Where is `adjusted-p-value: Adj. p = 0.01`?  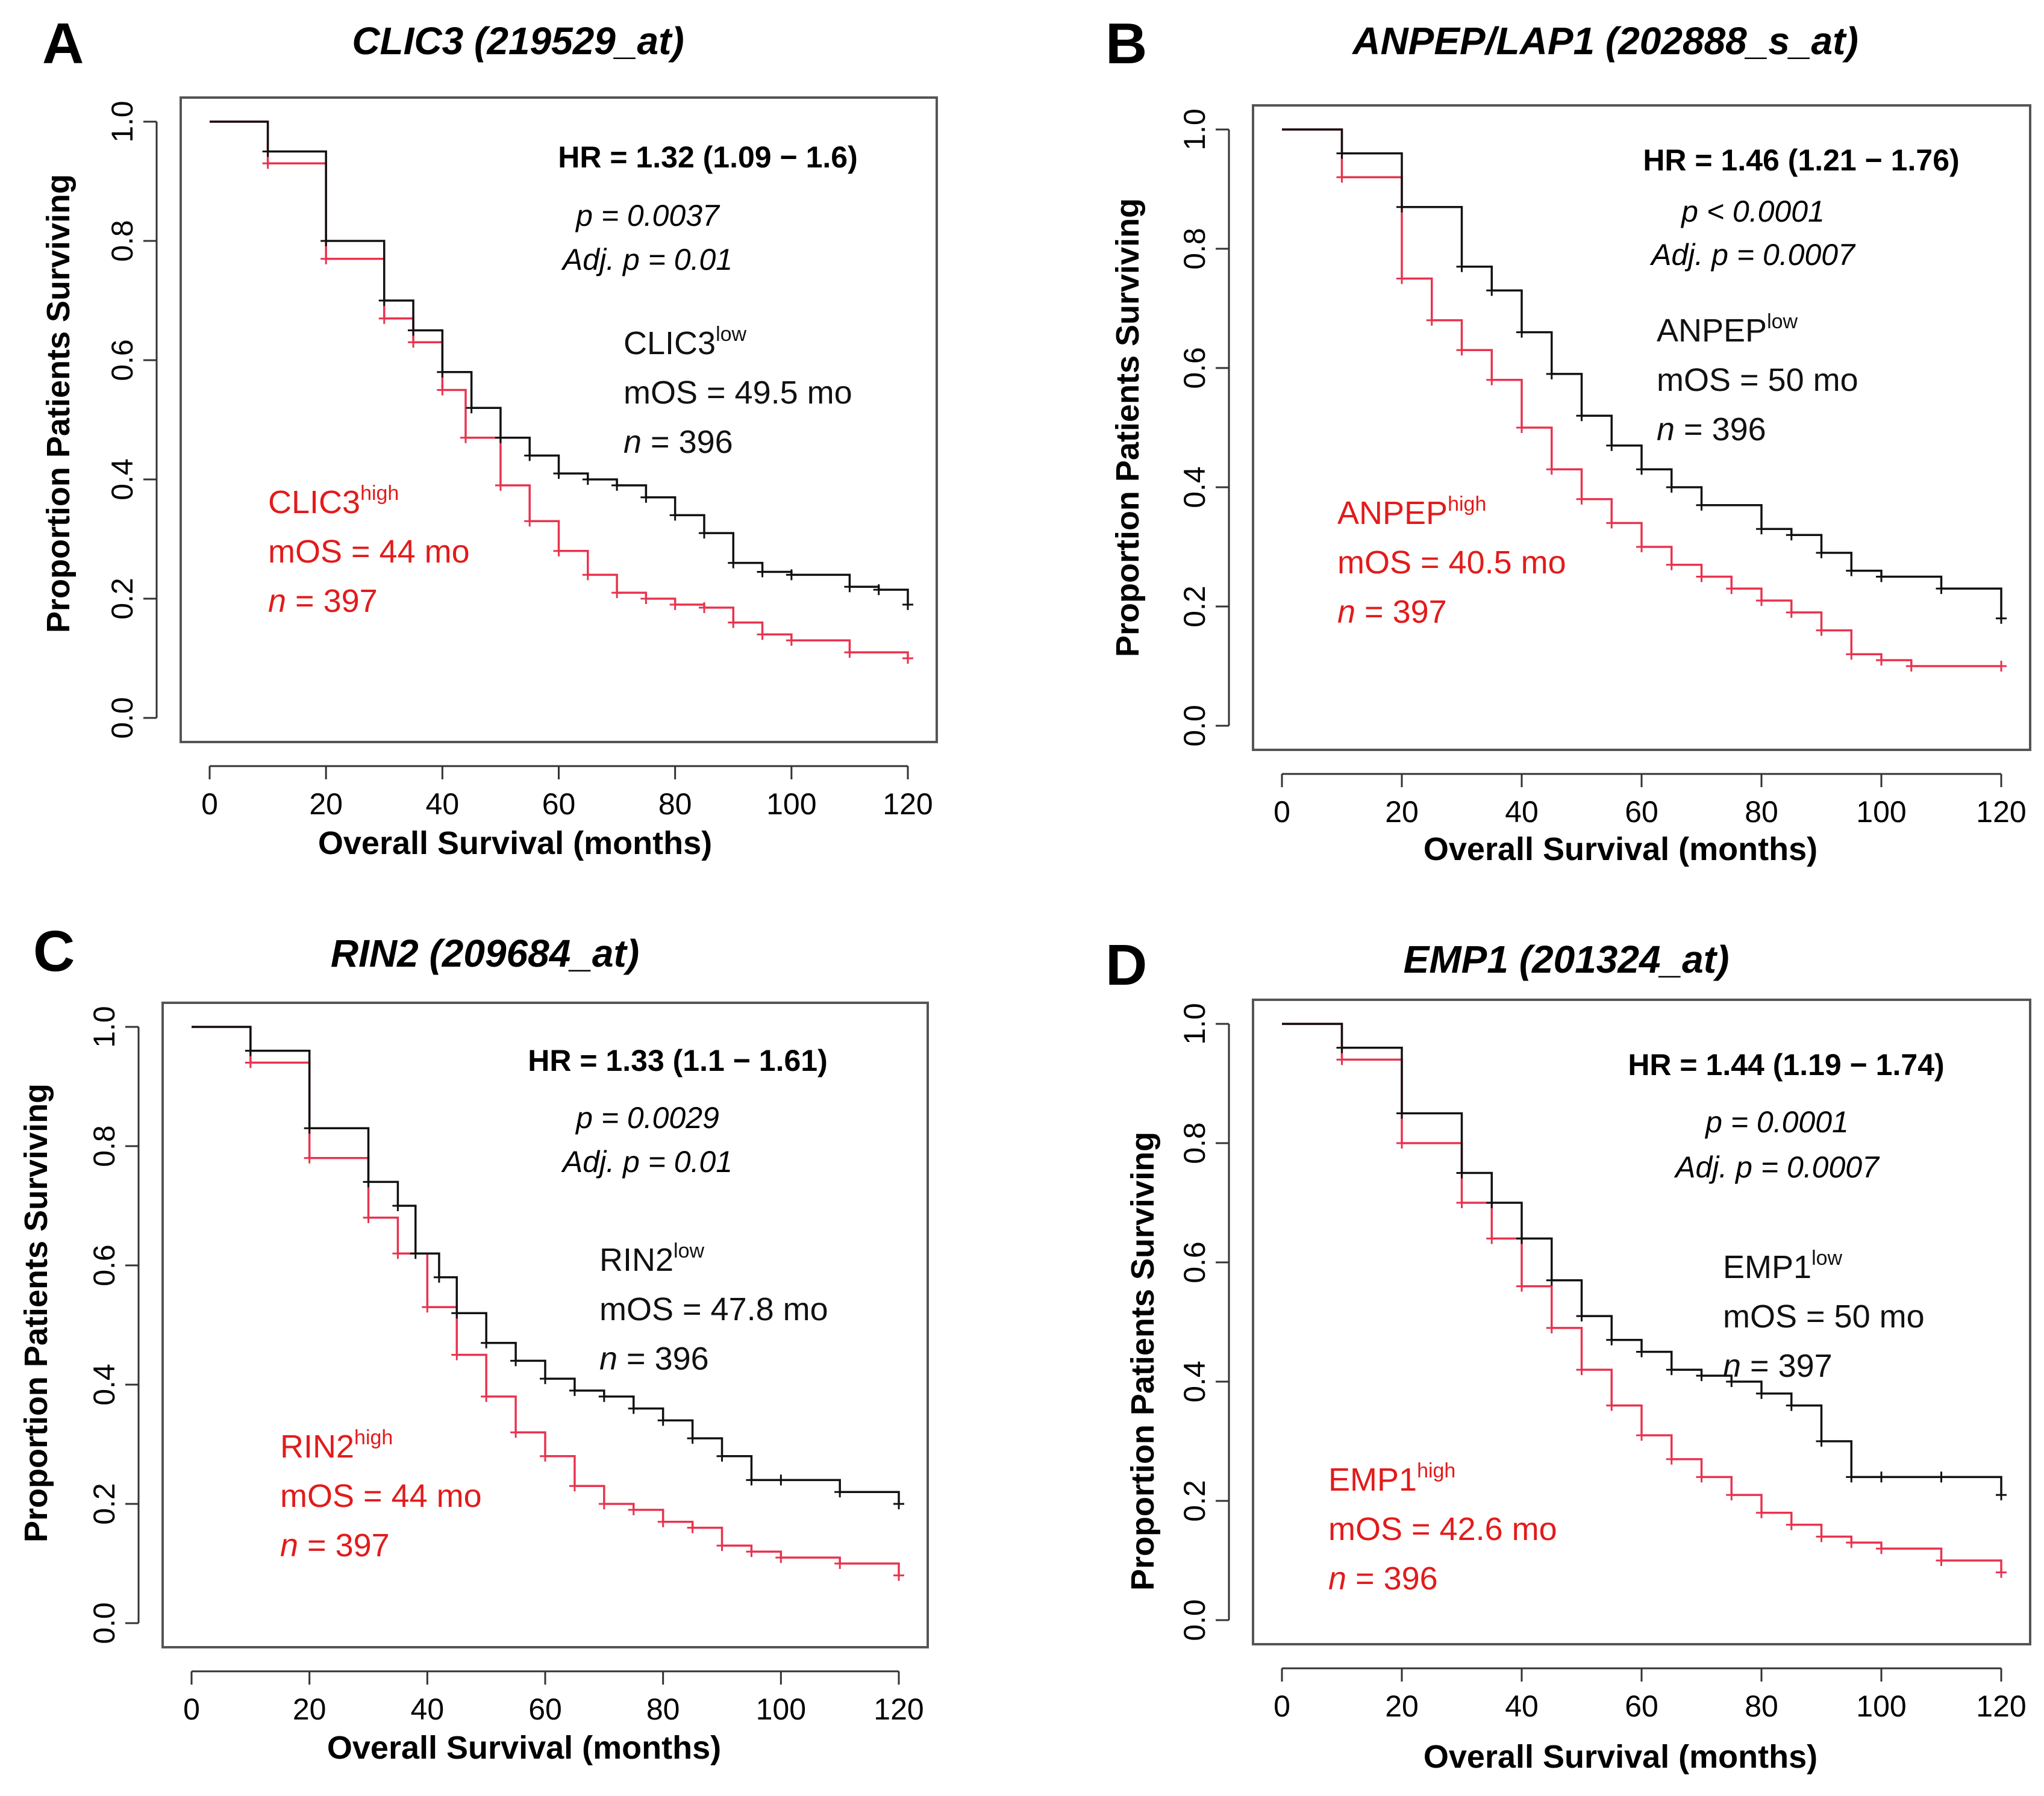
adjusted-p-value: Adj. p = 0.01 is located at coordinates (647, 259).